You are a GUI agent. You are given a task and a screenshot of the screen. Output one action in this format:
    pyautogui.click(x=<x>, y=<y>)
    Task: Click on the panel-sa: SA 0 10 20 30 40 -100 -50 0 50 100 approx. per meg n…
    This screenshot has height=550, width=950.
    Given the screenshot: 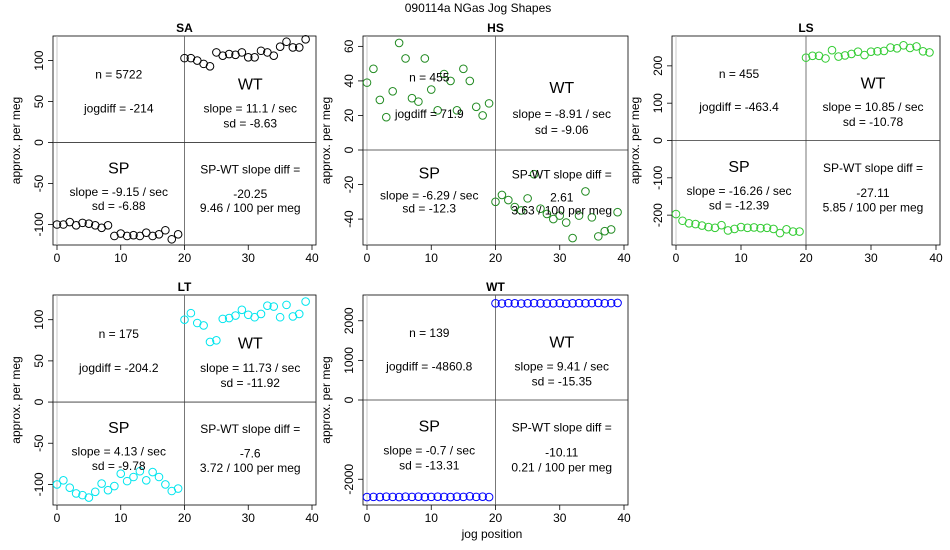 What is the action you would take?
    pyautogui.click(x=164, y=143)
    